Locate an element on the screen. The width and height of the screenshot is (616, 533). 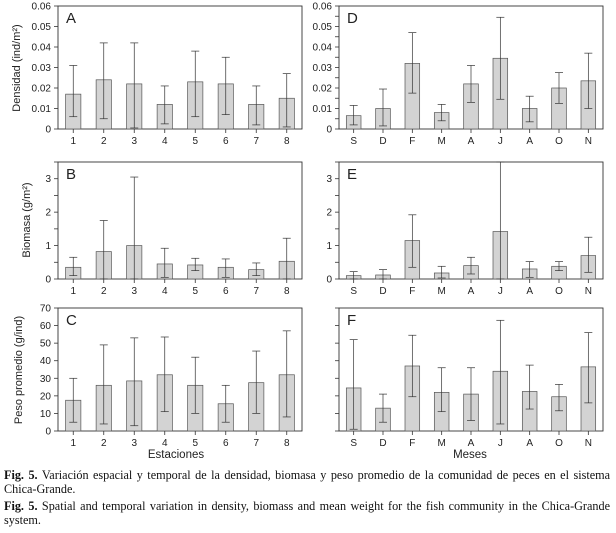
caption-english-label: Fig. 5. is located at coordinates (21, 506).